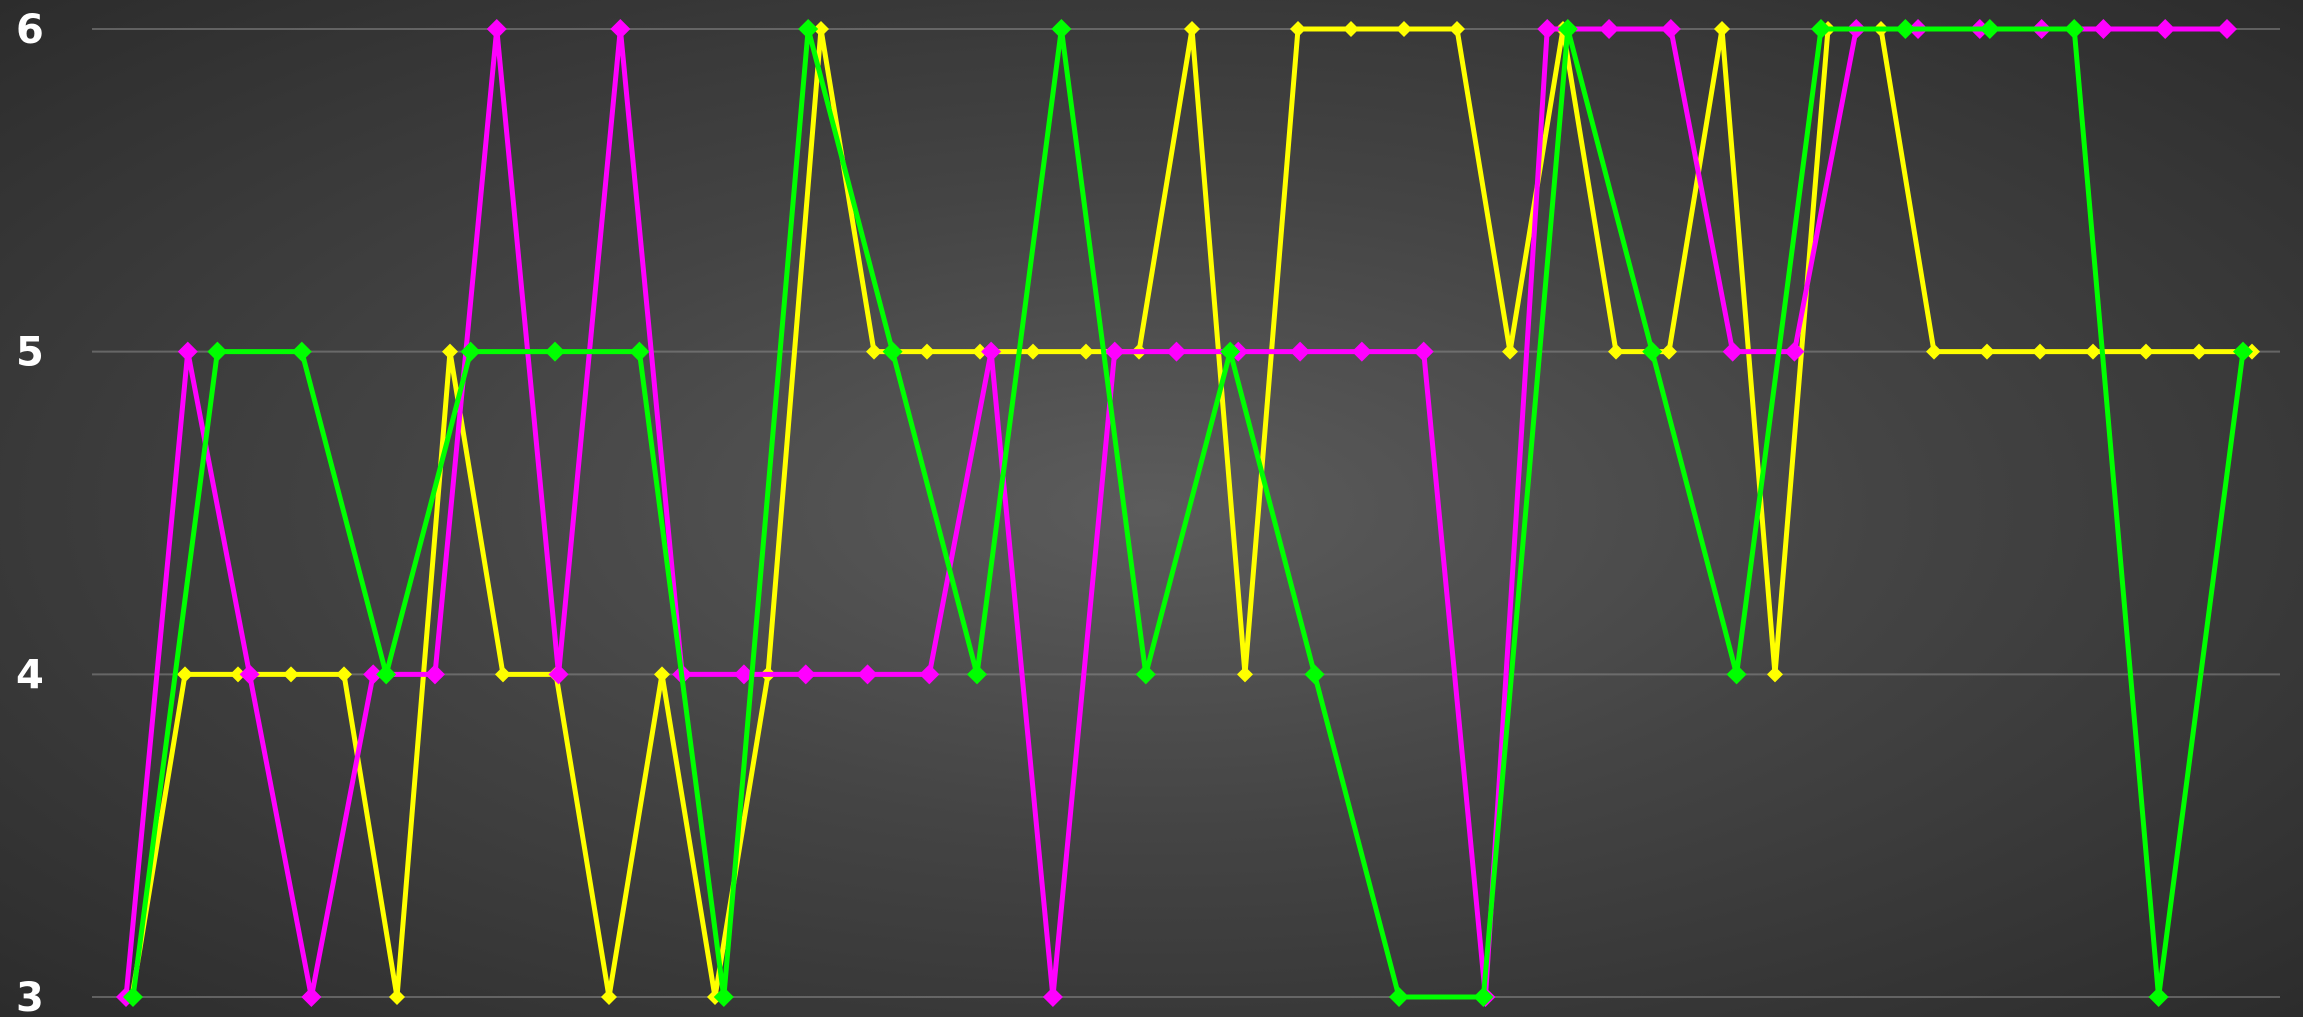 The width and height of the screenshot is (2303, 1017). What do you see at coordinates (30, 996) in the screenshot?
I see `y-tick-label: 3` at bounding box center [30, 996].